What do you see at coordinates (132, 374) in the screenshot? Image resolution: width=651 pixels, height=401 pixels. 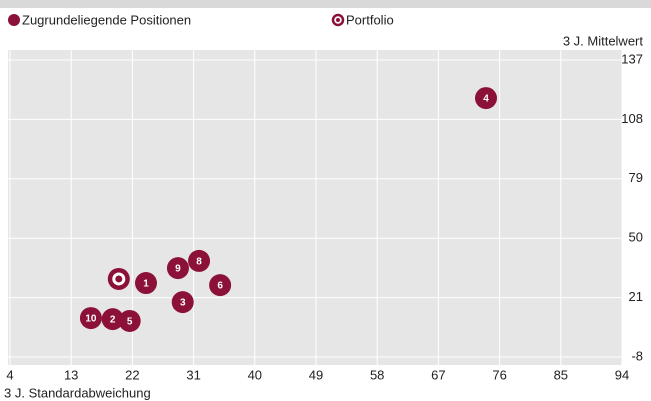 I see `x-tick-label: 22` at bounding box center [132, 374].